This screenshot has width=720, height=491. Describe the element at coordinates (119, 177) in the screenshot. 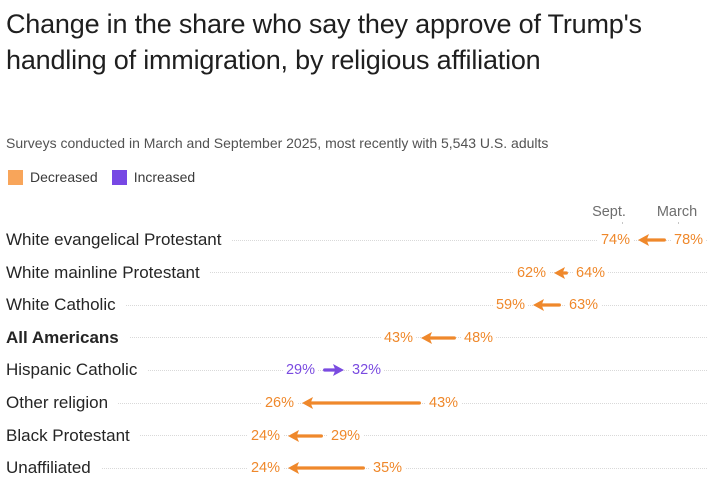

I see `increased-swatch-icon` at that location.